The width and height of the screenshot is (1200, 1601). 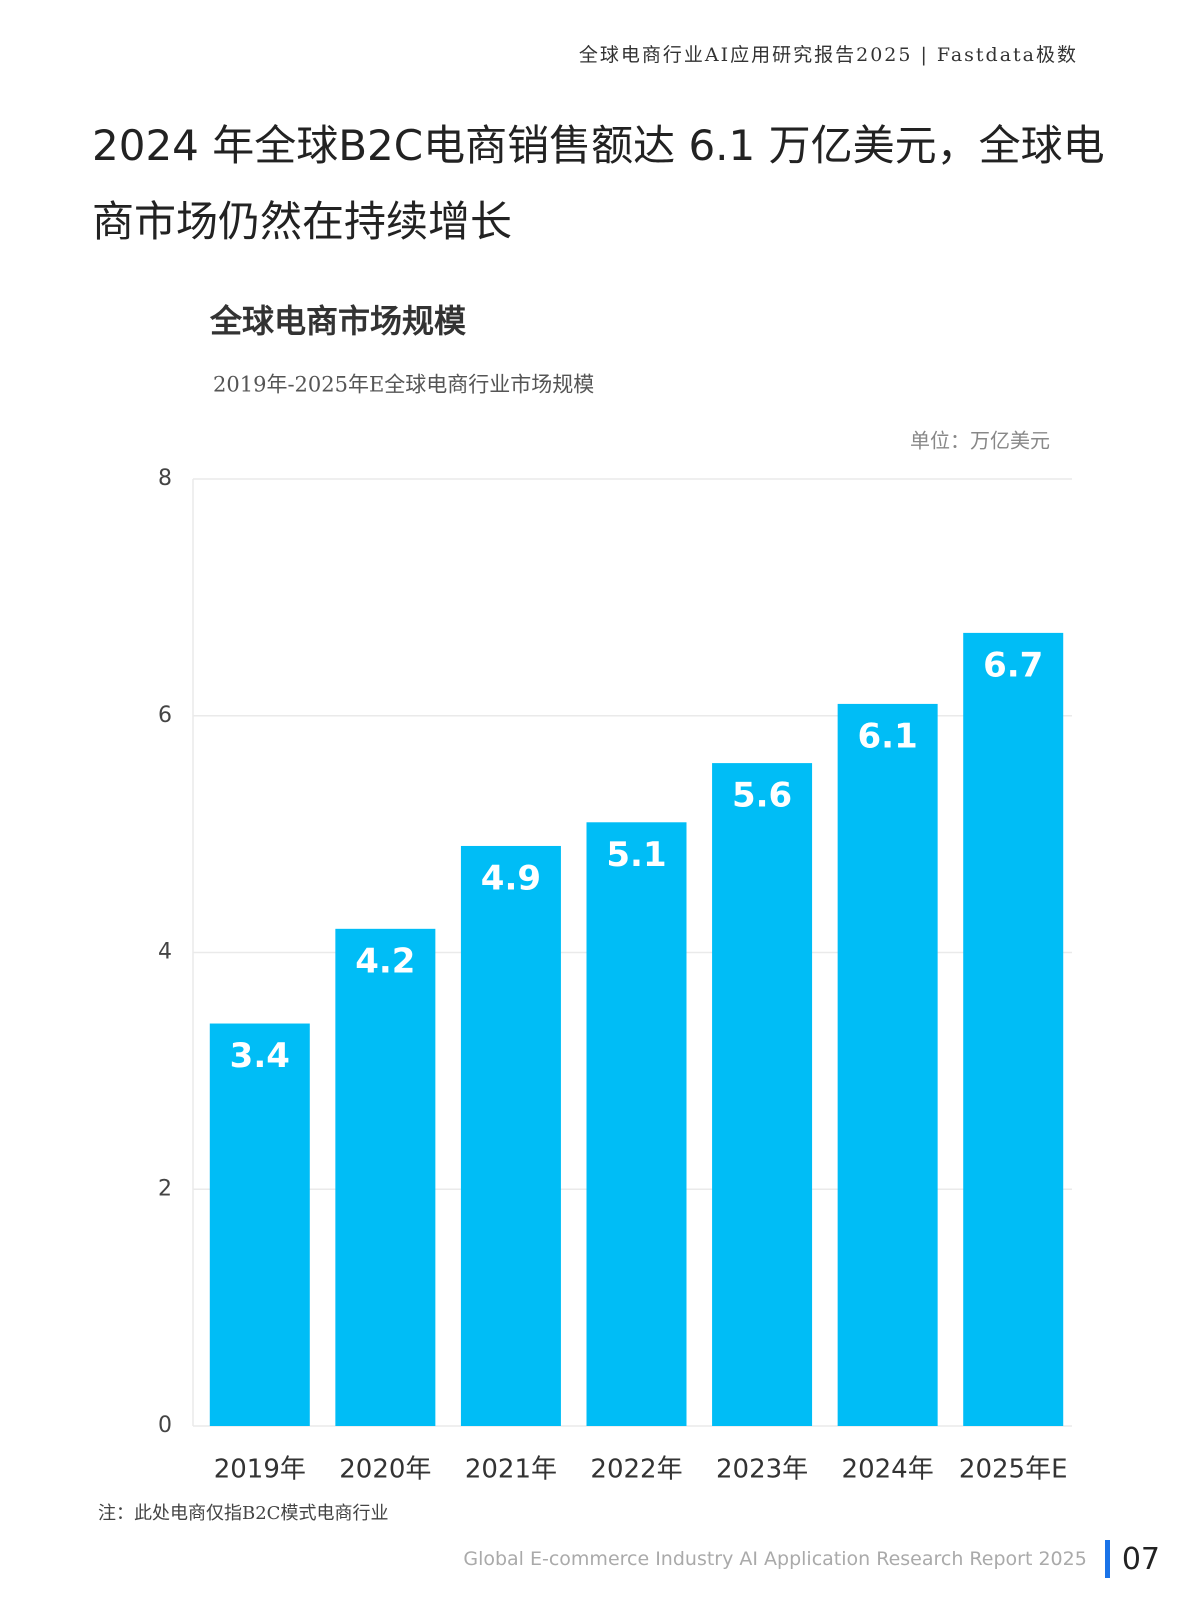 I want to click on footer-divider, so click(x=1107, y=1559).